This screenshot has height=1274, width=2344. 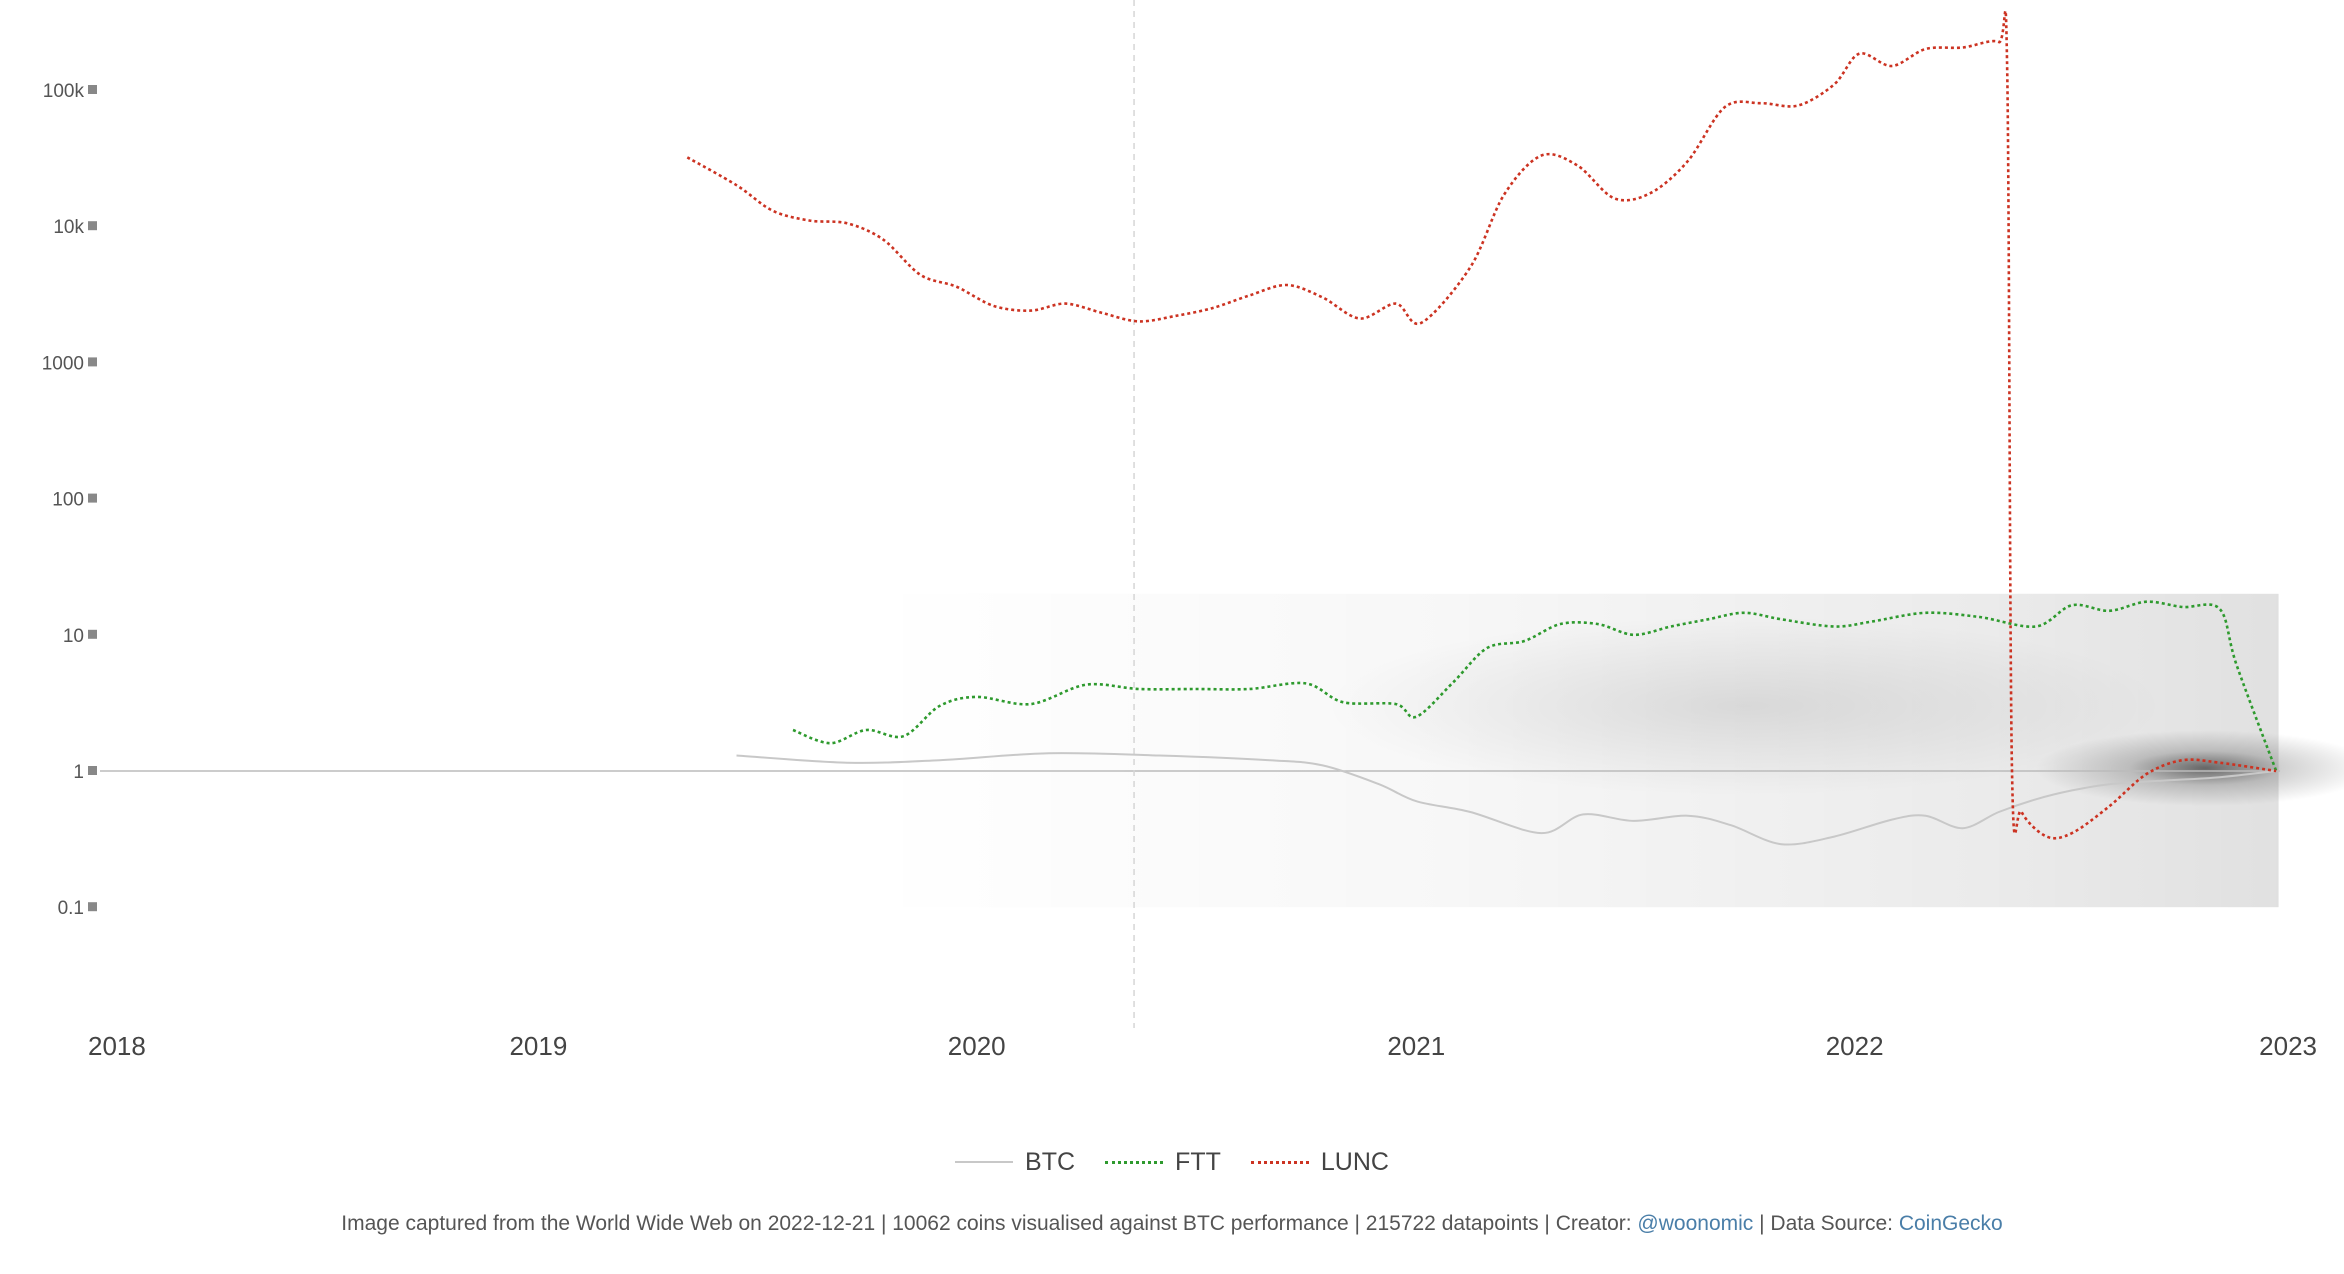 What do you see at coordinates (64, 91) in the screenshot?
I see `y-tick-label: 100k` at bounding box center [64, 91].